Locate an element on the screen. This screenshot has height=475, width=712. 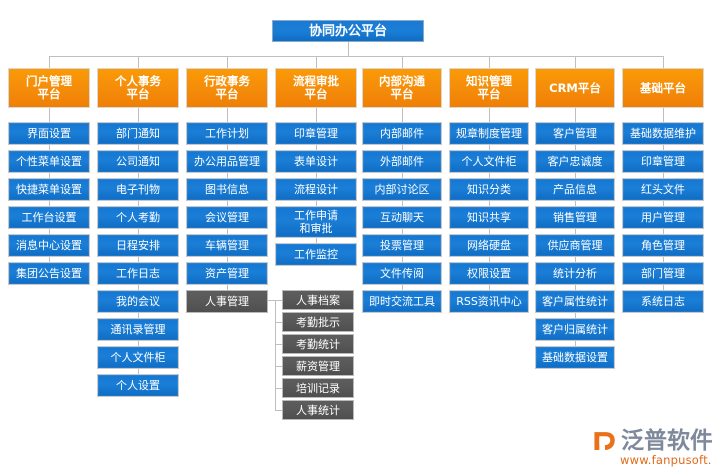
node-3-2: 流程设计 is located at coordinates (316, 189).